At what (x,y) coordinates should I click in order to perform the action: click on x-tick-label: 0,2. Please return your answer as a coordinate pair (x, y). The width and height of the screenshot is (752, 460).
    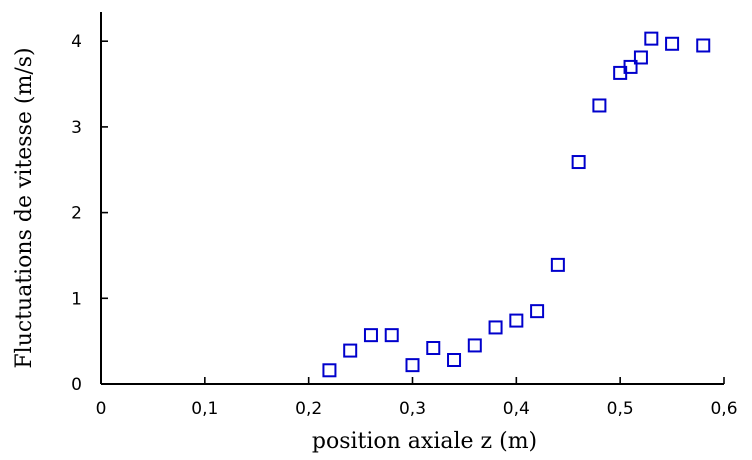
    Looking at the image, I should click on (308, 409).